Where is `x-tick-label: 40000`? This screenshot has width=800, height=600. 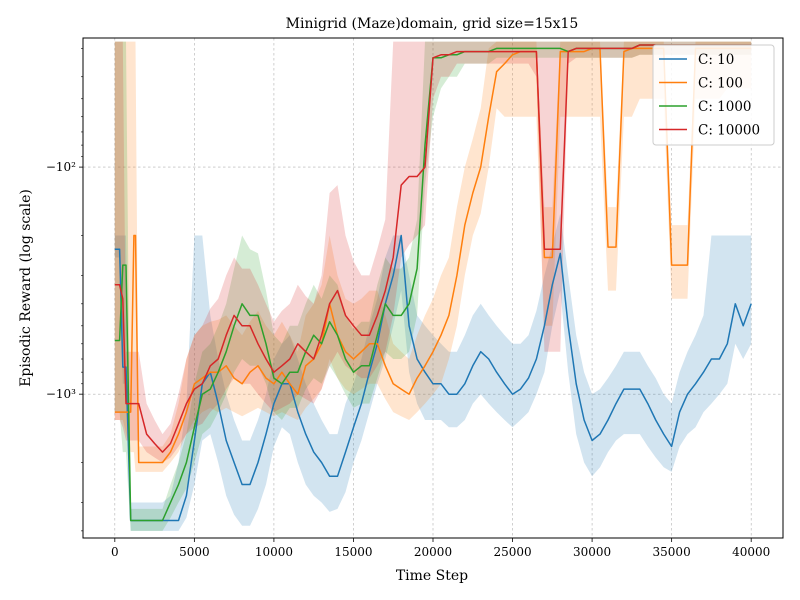
x-tick-label: 40000 is located at coordinates (751, 552).